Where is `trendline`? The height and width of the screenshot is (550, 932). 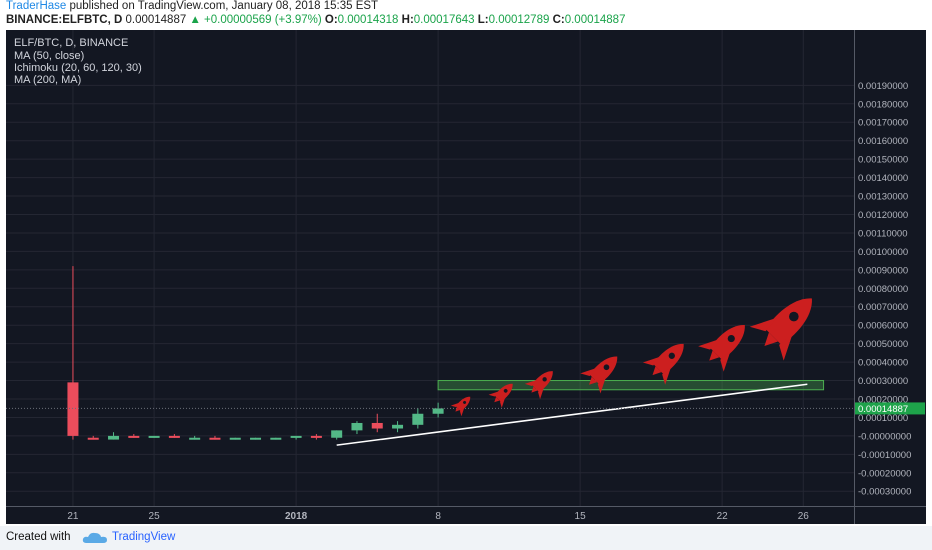 trendline is located at coordinates (572, 414).